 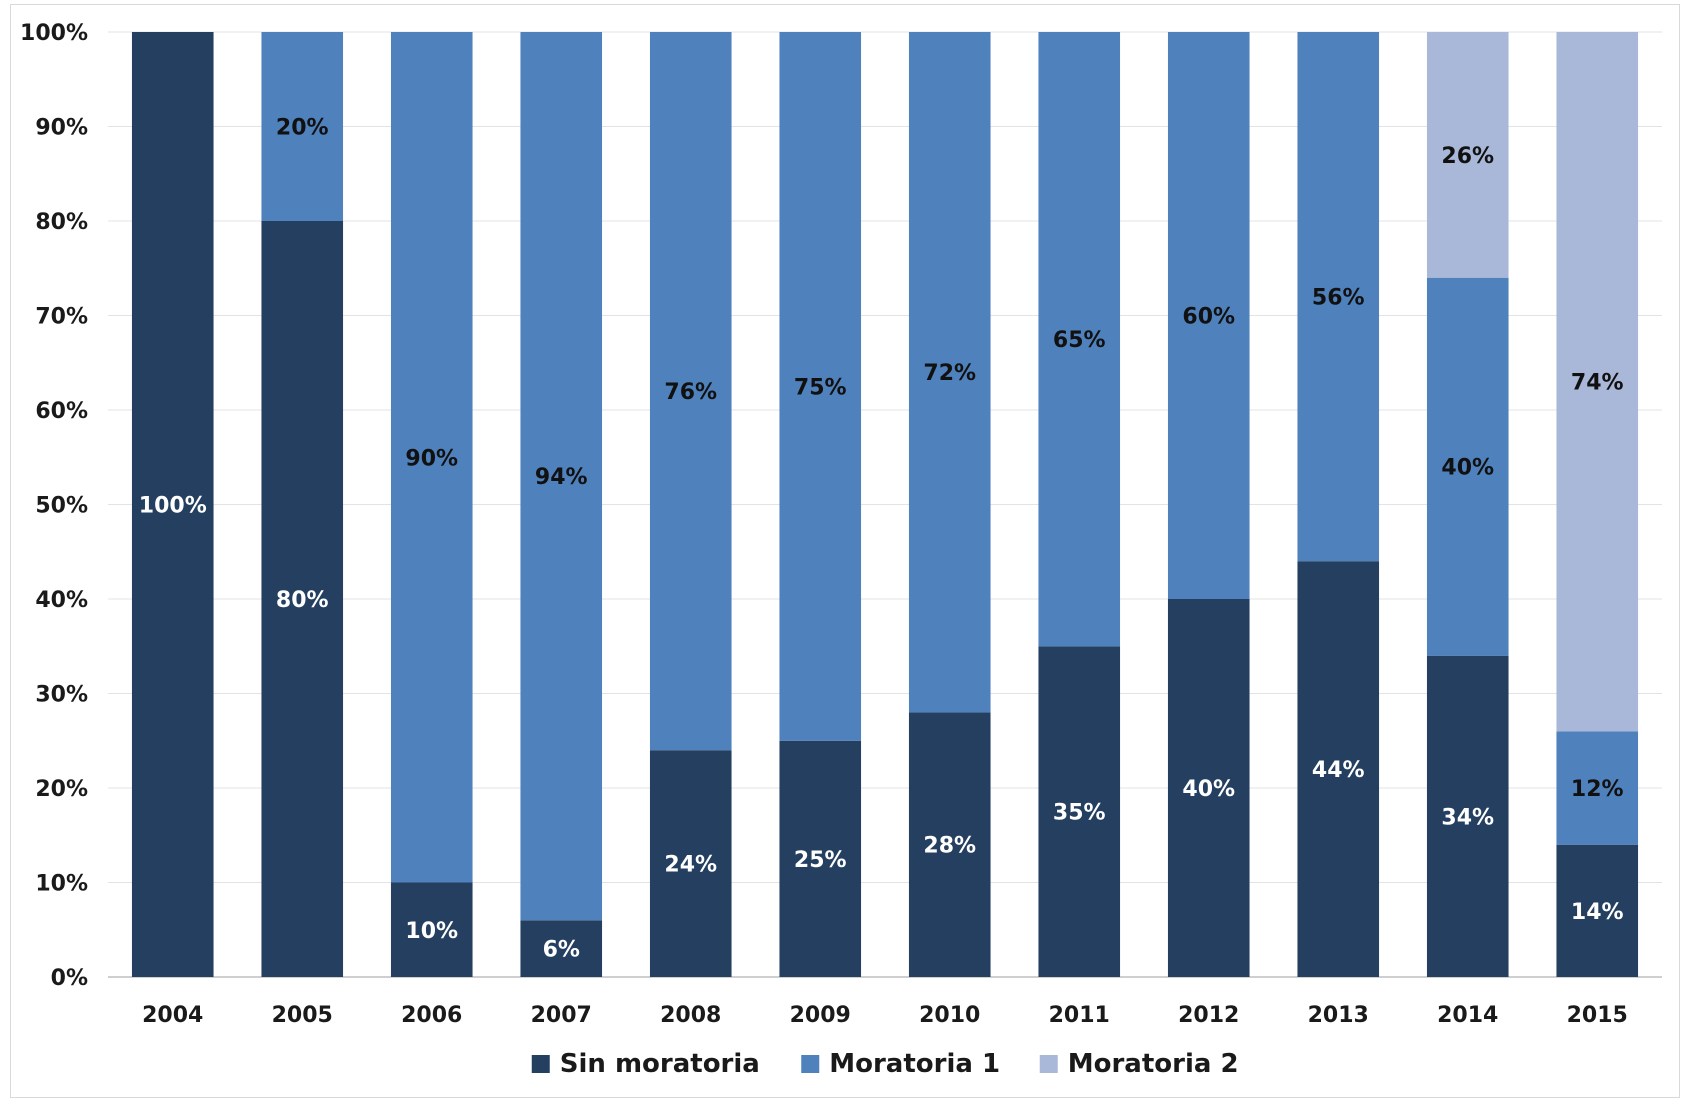 What do you see at coordinates (61, 695) in the screenshot?
I see `y-tick-label: 30%` at bounding box center [61, 695].